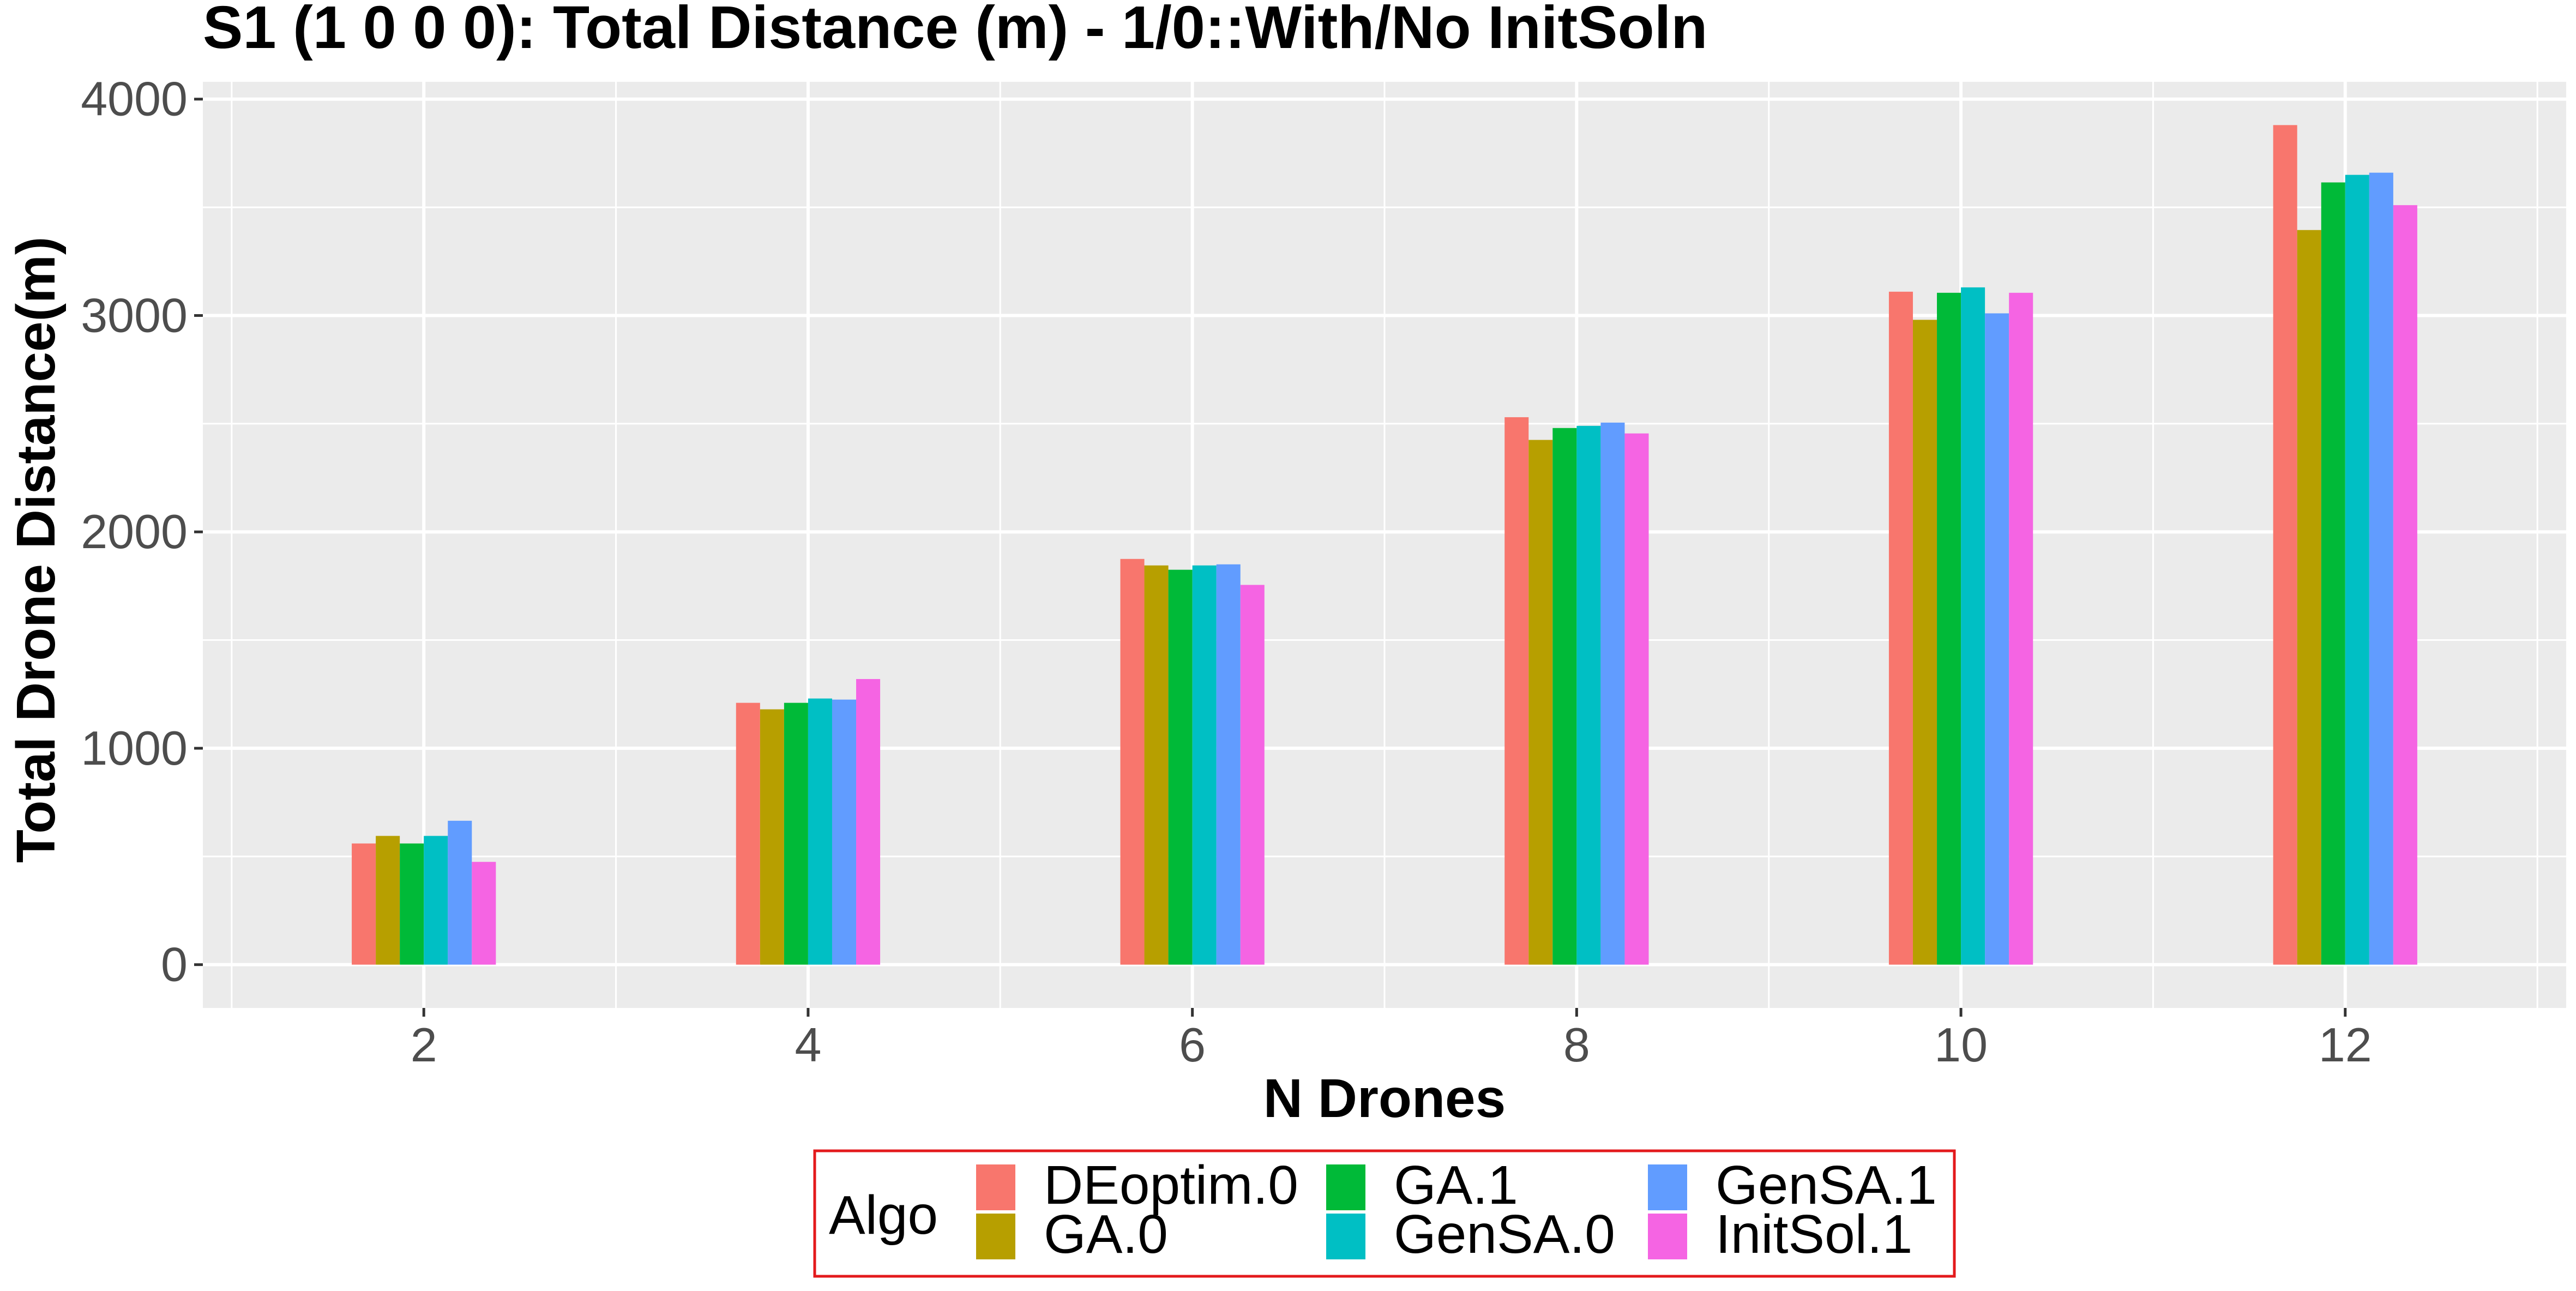 This screenshot has height=1291, width=2576. I want to click on legend-label-gensa-0: GenSA.0, so click(1504, 1234).